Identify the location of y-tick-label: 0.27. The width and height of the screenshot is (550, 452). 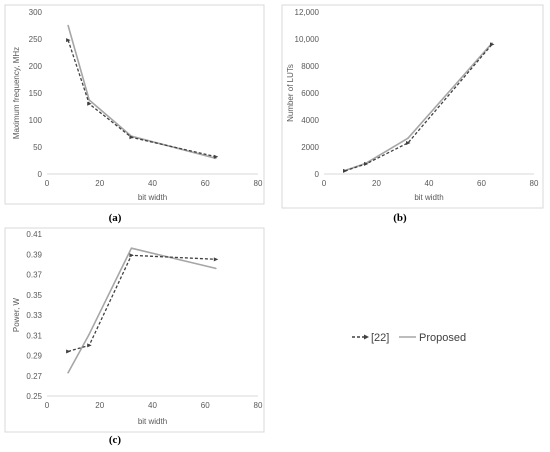
(34, 376).